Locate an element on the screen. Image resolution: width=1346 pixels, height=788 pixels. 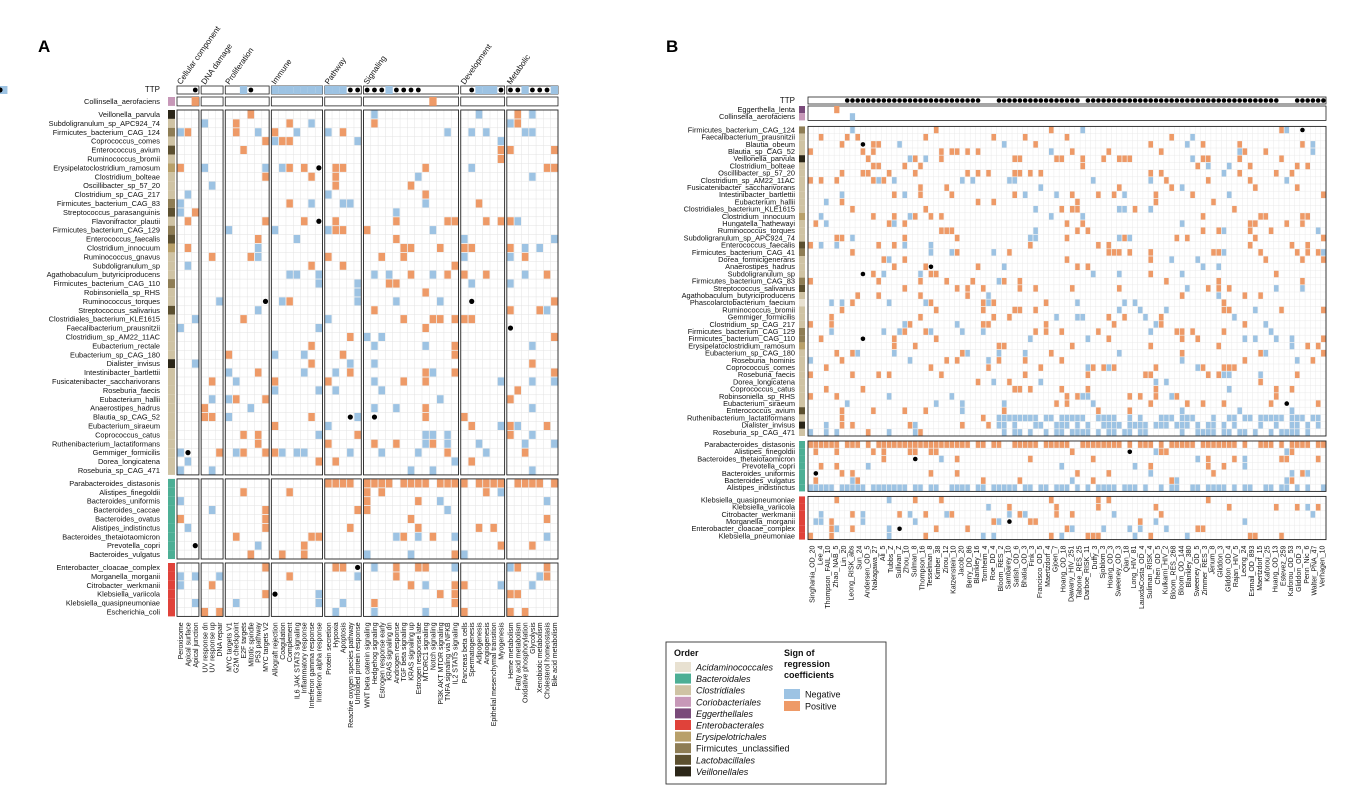
row-label: Klebsiella_pneumoniae is located at coordinates (757, 535).